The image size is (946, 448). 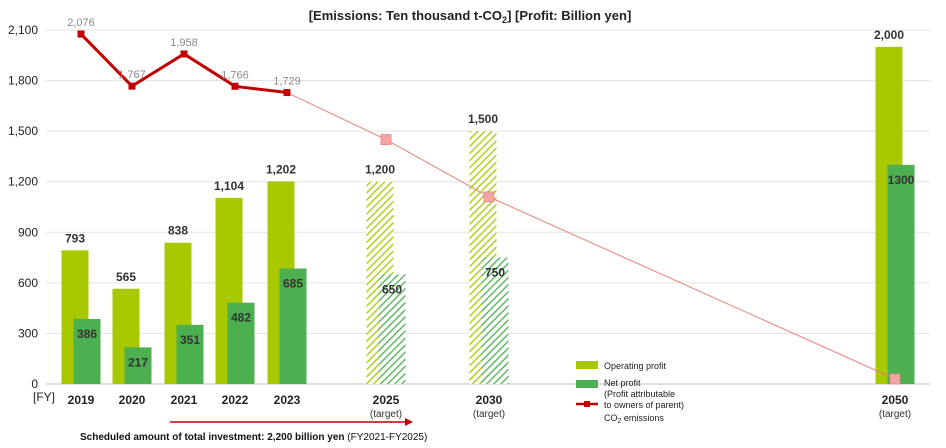 What do you see at coordinates (126, 277) in the screenshot?
I see `operating-profit-value-label: 565` at bounding box center [126, 277].